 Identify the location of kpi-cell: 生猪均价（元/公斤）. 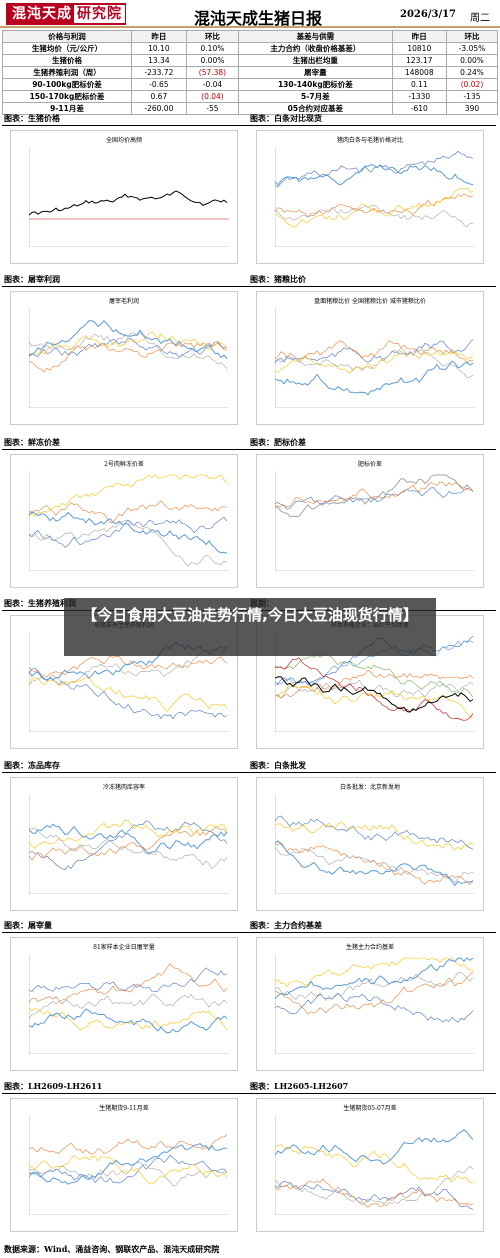
(67, 48).